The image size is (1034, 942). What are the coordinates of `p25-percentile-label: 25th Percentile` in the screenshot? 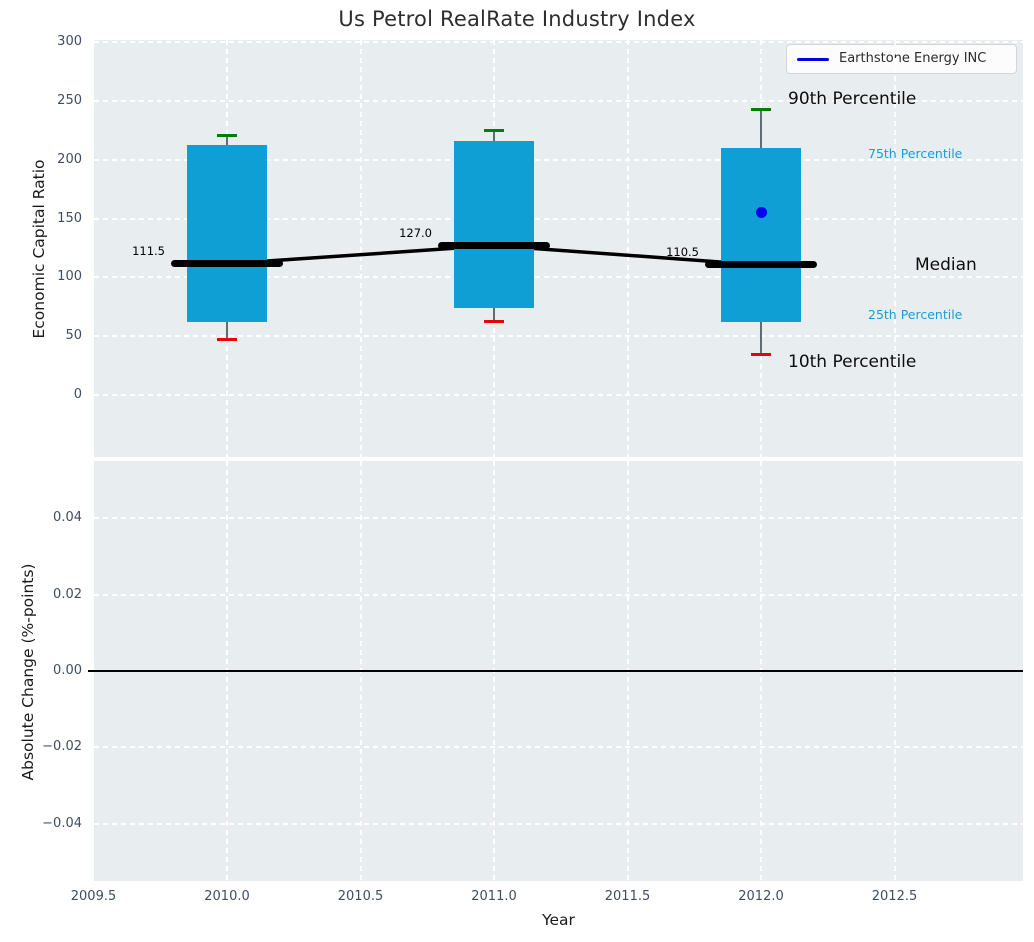 It's located at (915, 314).